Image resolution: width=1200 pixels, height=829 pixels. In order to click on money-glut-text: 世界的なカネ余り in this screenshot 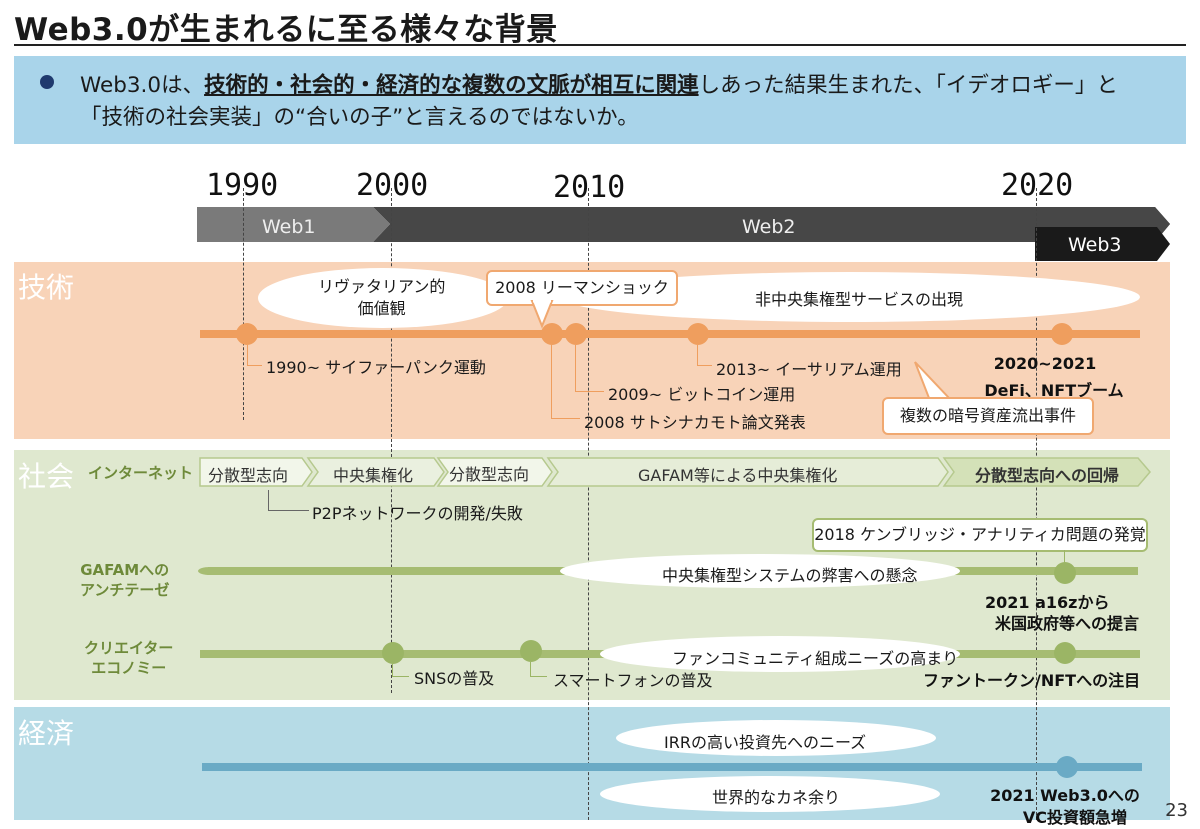, I will do `click(776, 797)`.